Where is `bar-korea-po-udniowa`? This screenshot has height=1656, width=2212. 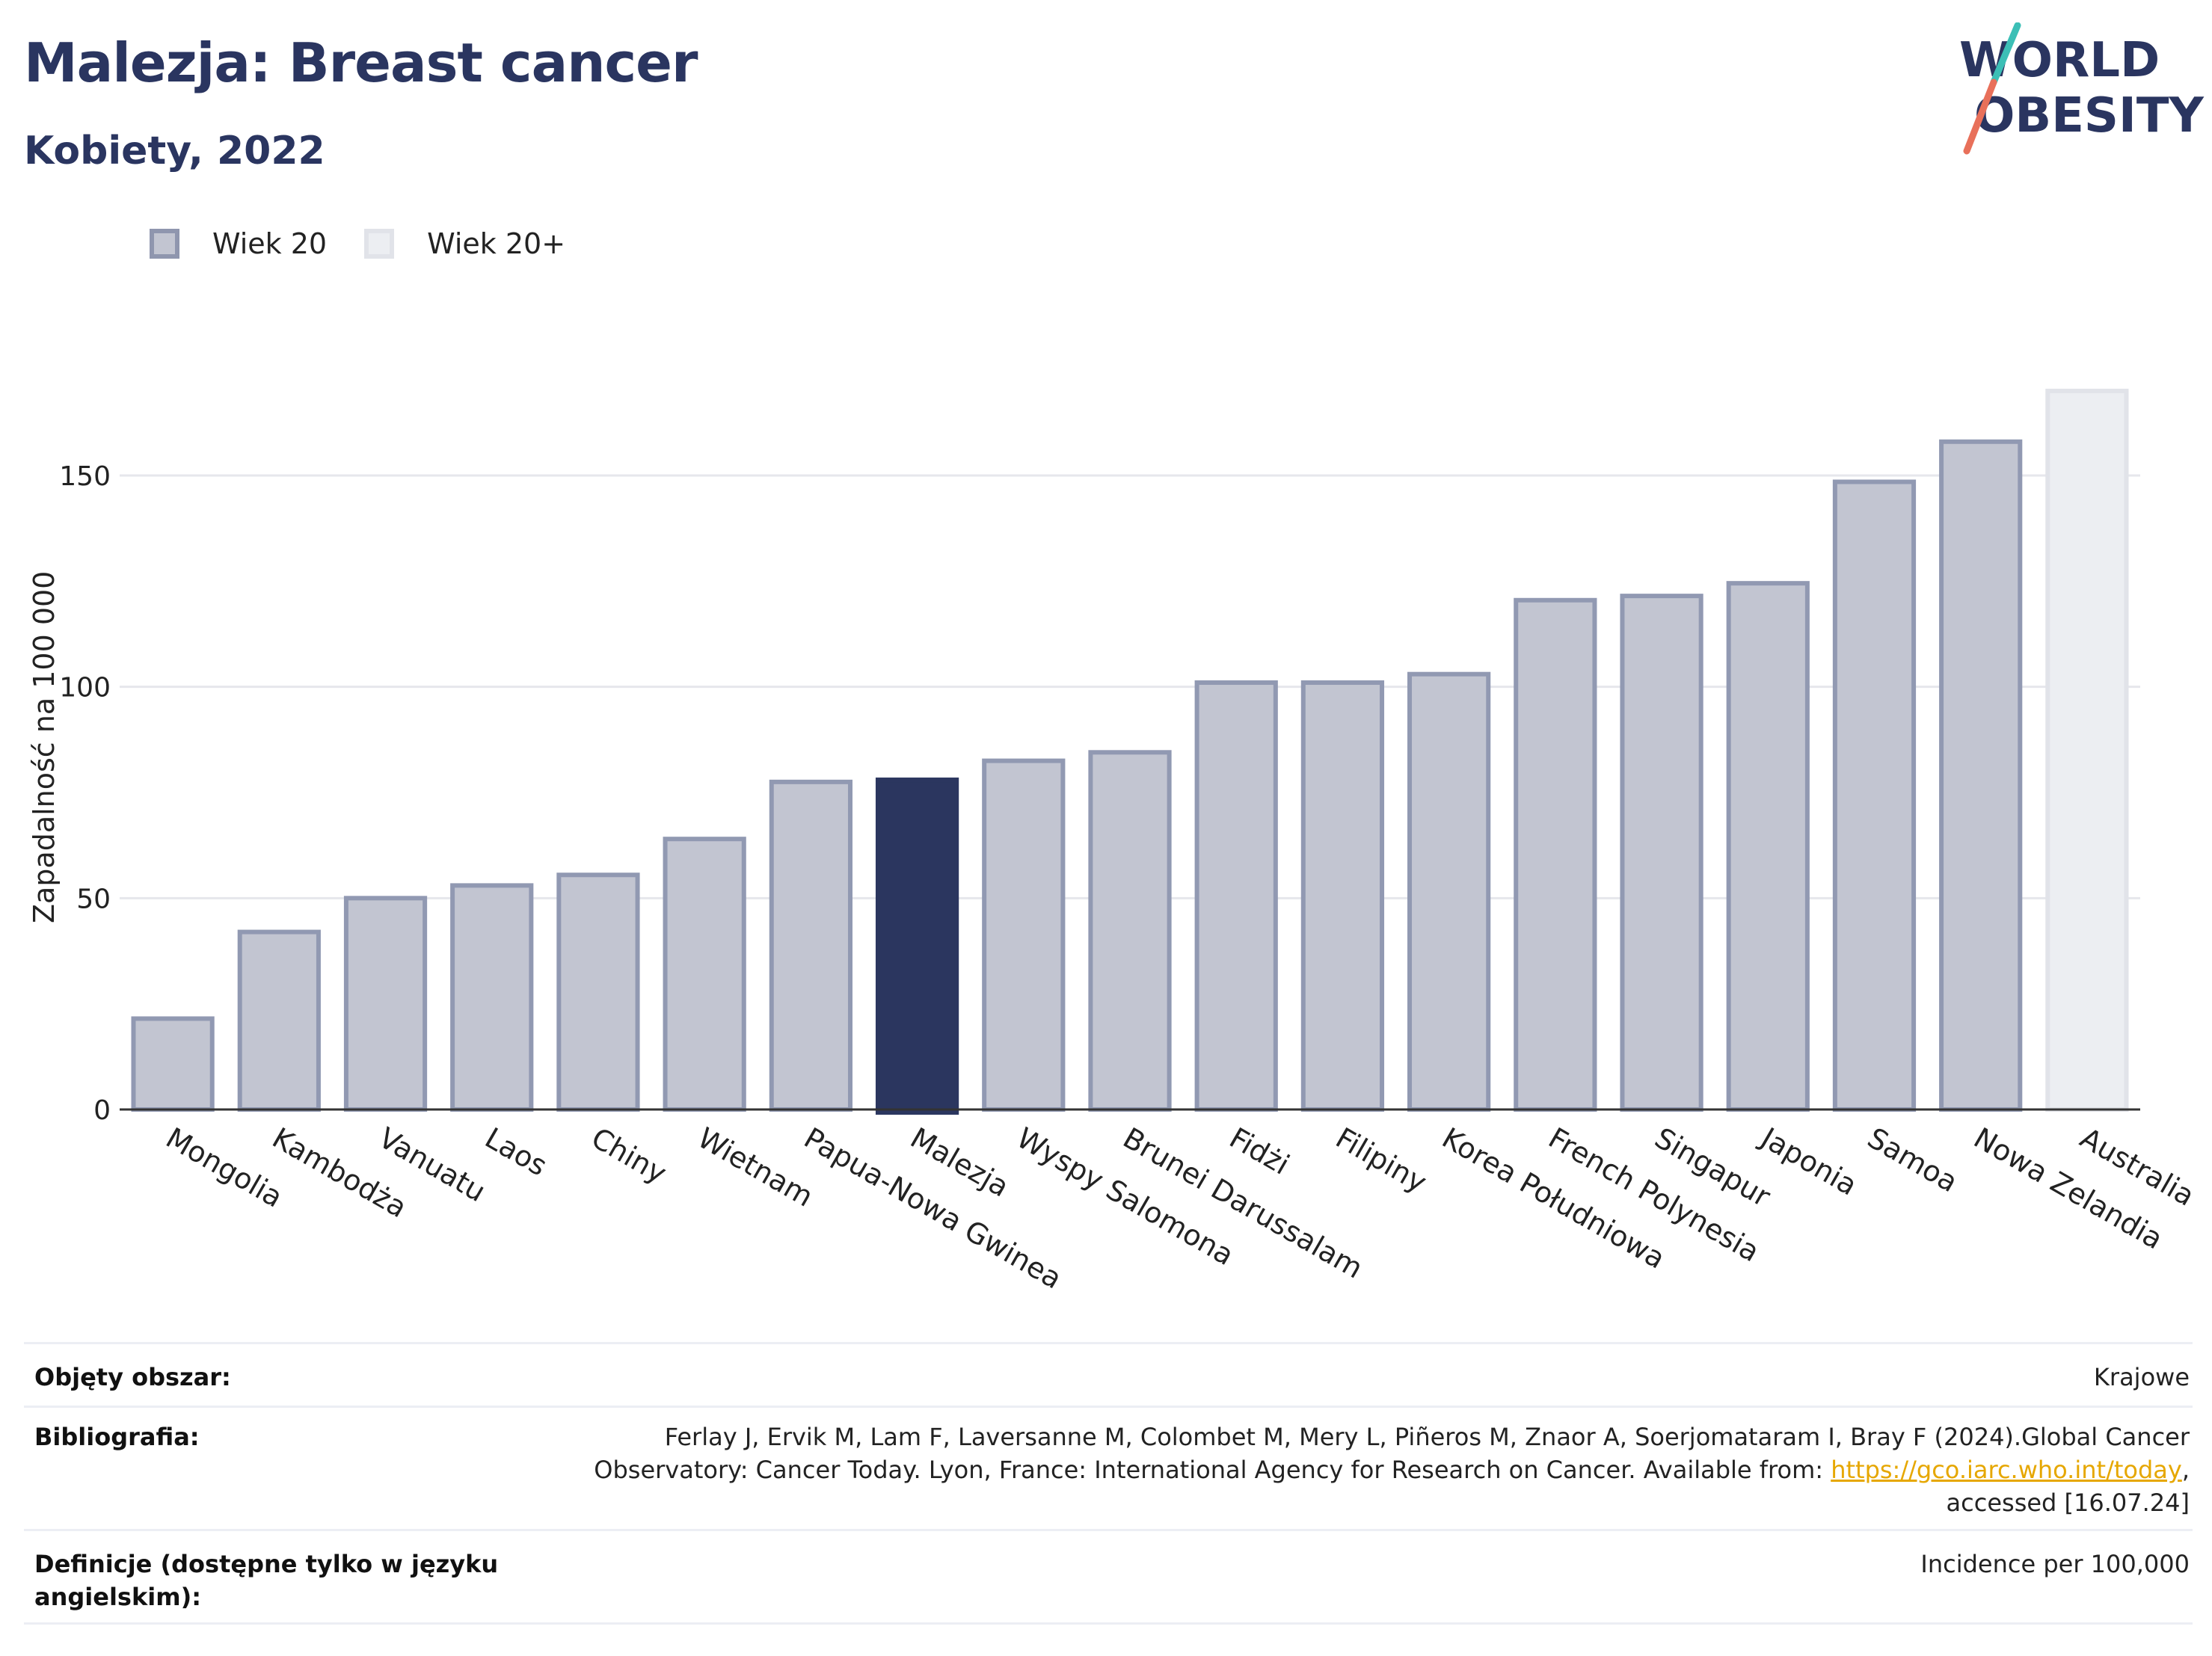
bar-korea-po-udniowa is located at coordinates (1449, 891).